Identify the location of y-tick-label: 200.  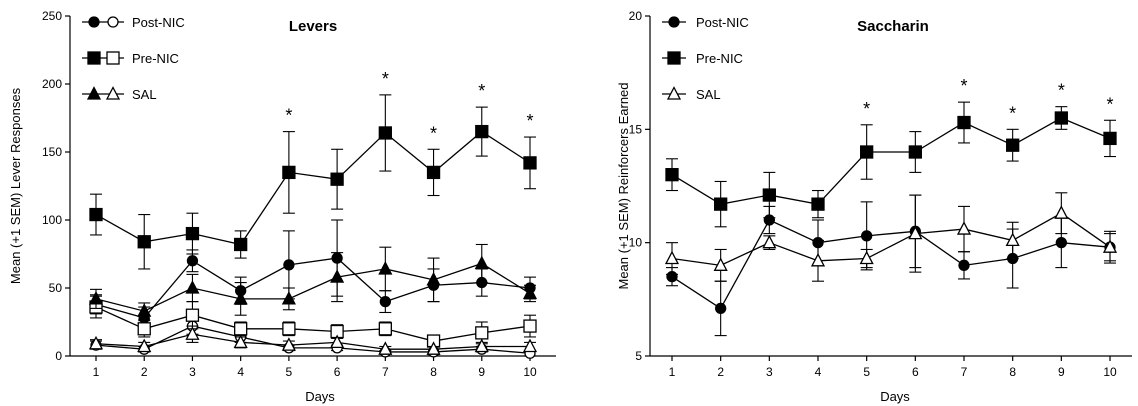
(52, 84).